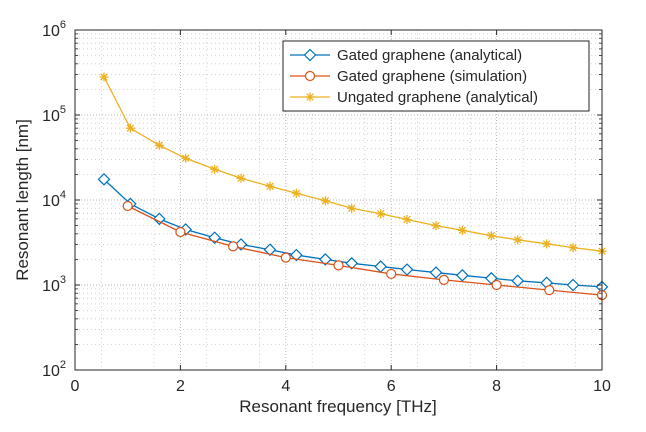  Describe the element at coordinates (496, 386) in the screenshot. I see `x-tick-label: 8` at that location.